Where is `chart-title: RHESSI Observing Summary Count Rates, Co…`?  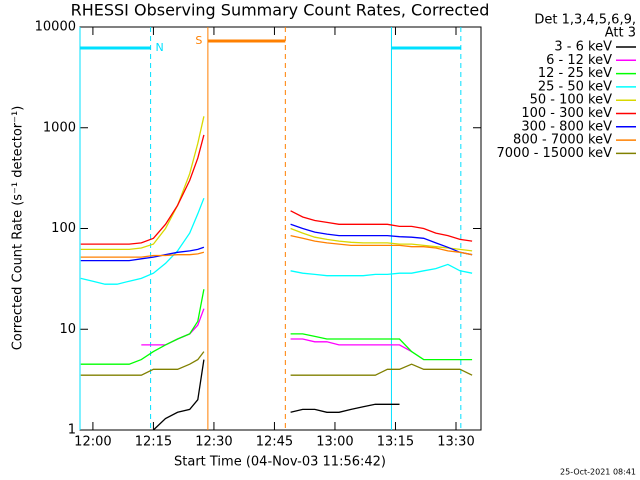 chart-title: RHESSI Observing Summary Count Rates, Co… is located at coordinates (280, 10).